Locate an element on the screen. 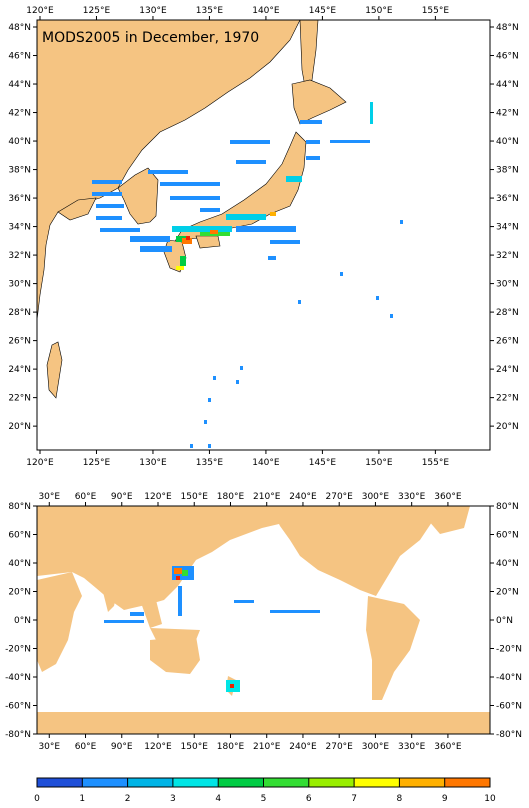  top-map-lat-label-right: 28°N is located at coordinates (507, 313).